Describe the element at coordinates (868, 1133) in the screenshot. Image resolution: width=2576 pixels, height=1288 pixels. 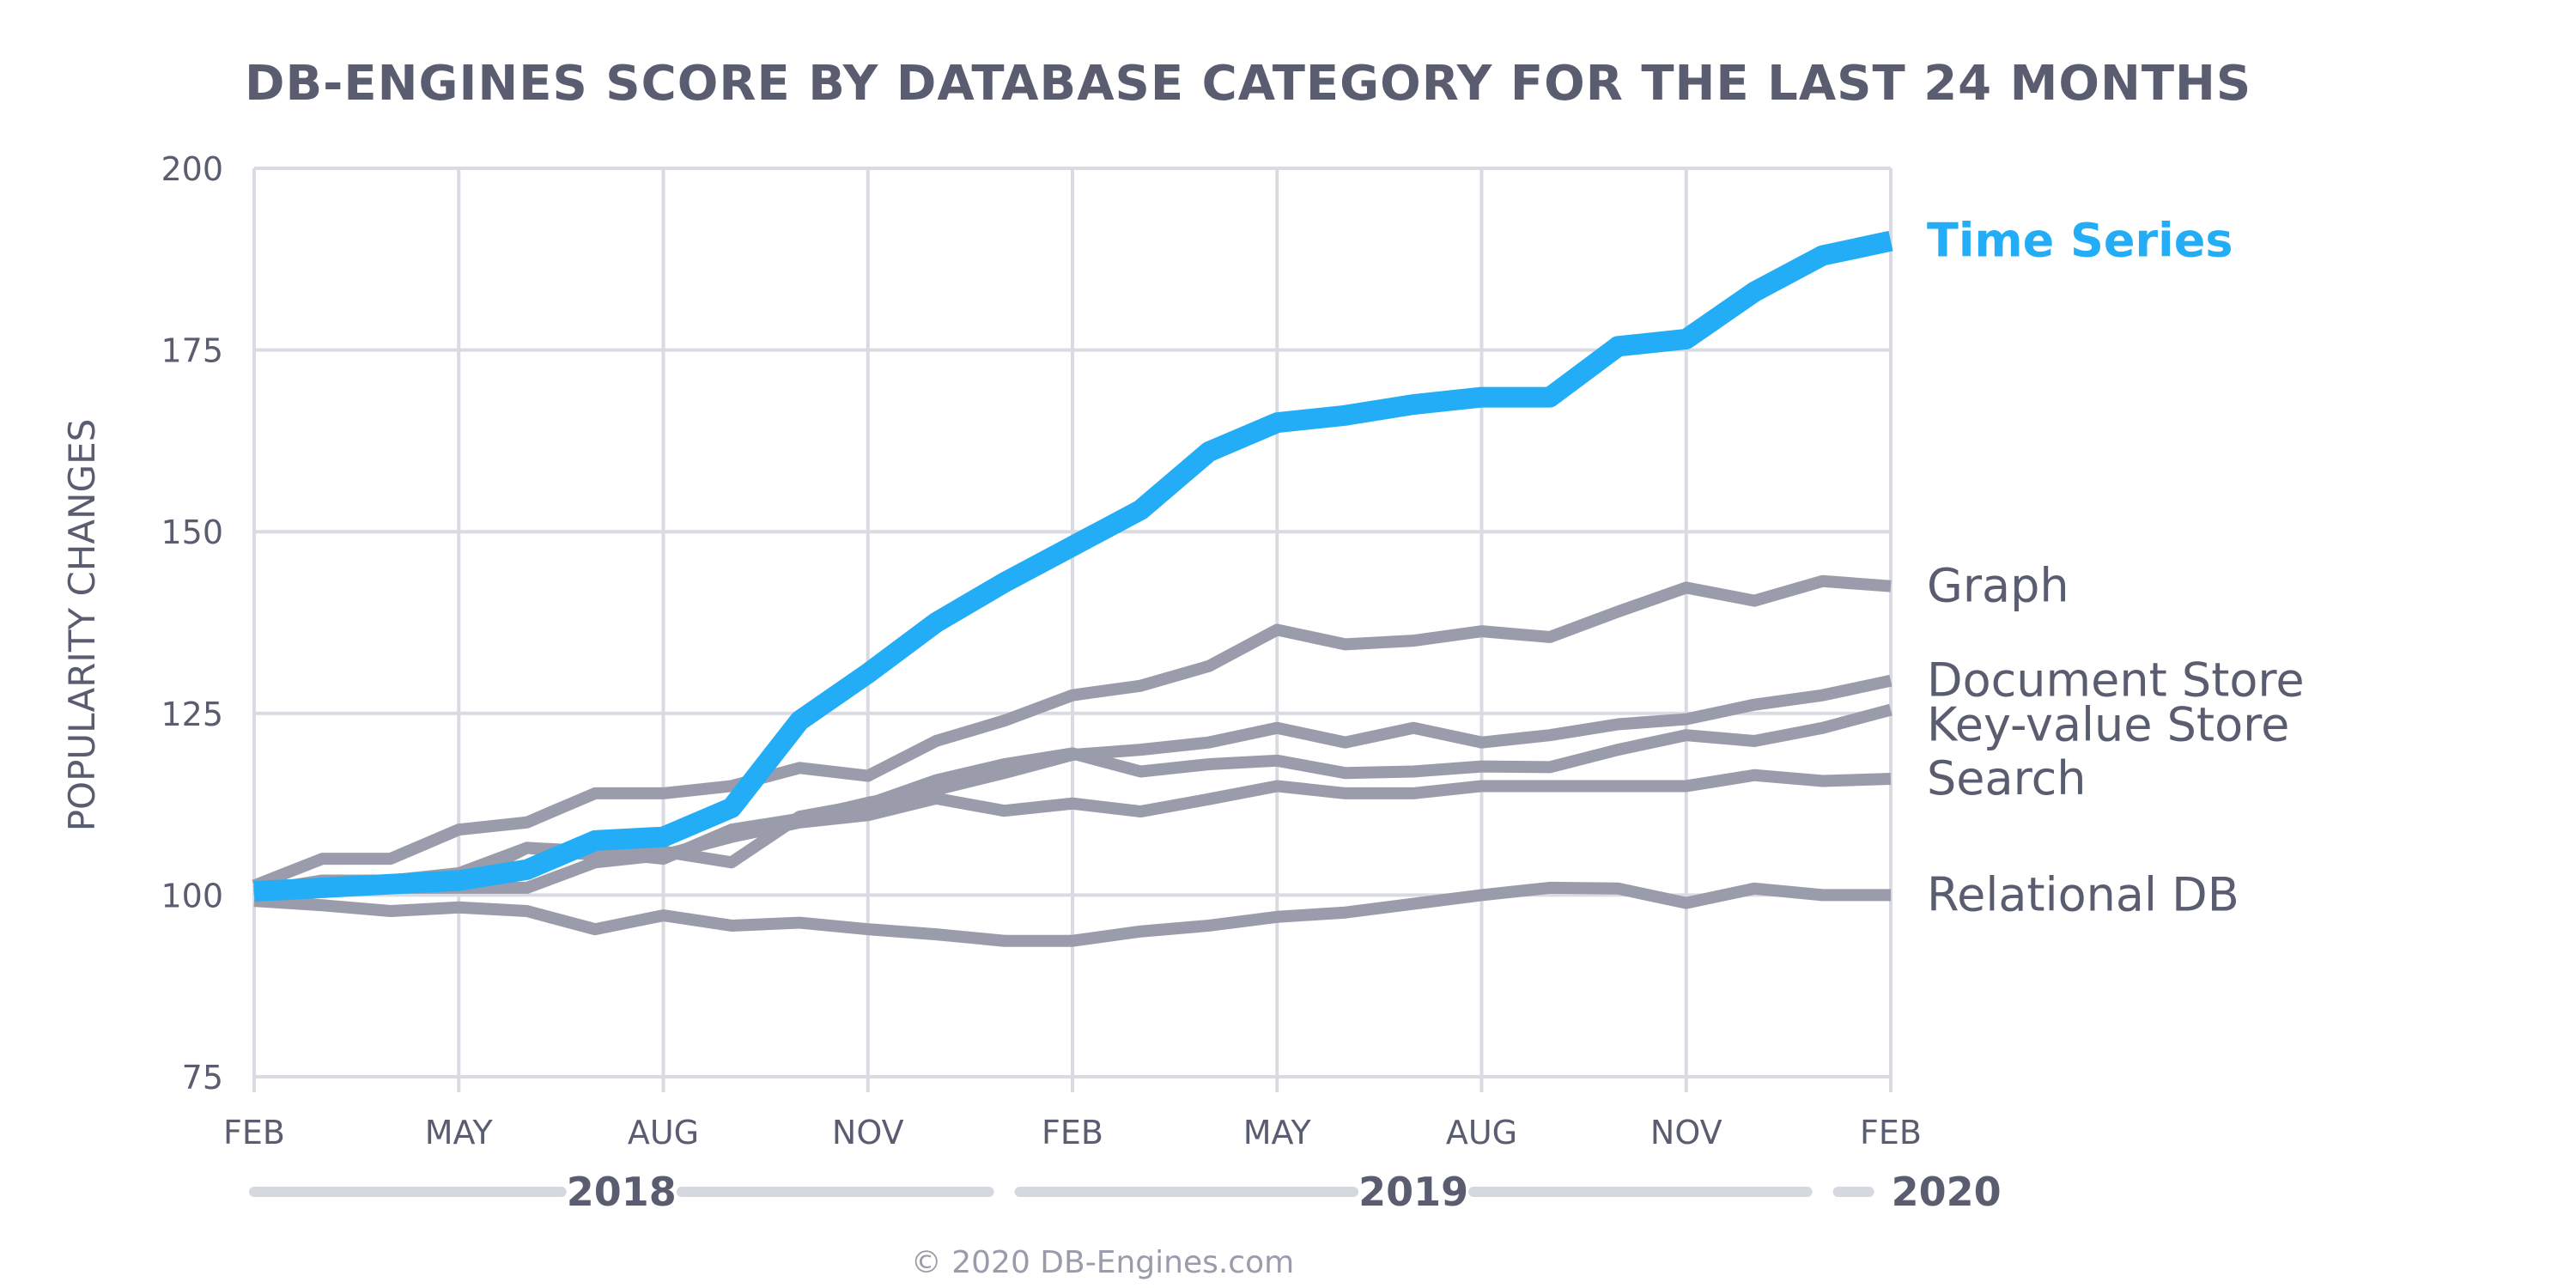
I see `x-tick-label-3: NOV` at that location.